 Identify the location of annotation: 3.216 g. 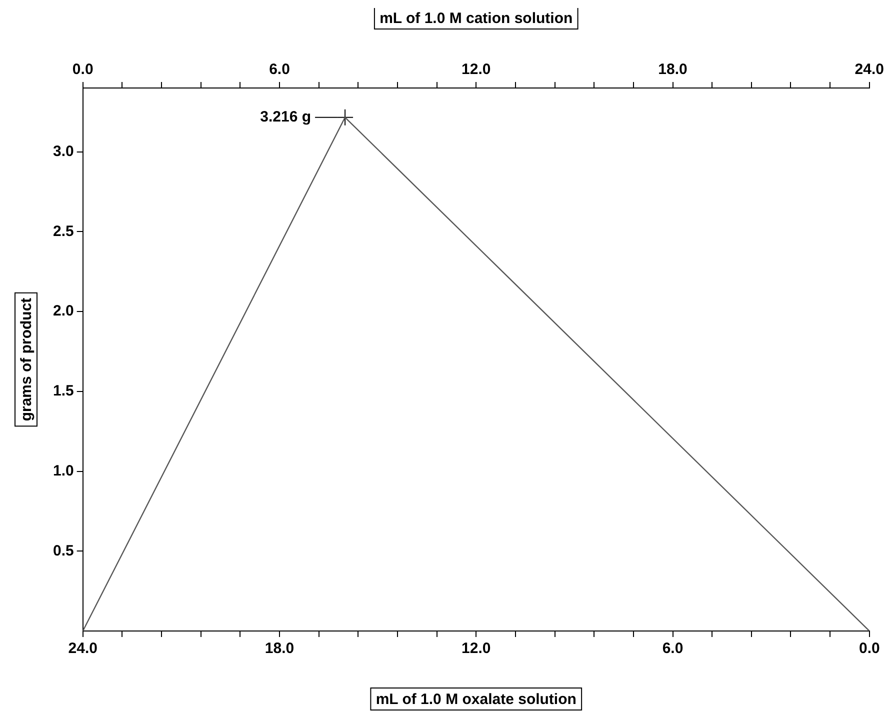
(286, 117).